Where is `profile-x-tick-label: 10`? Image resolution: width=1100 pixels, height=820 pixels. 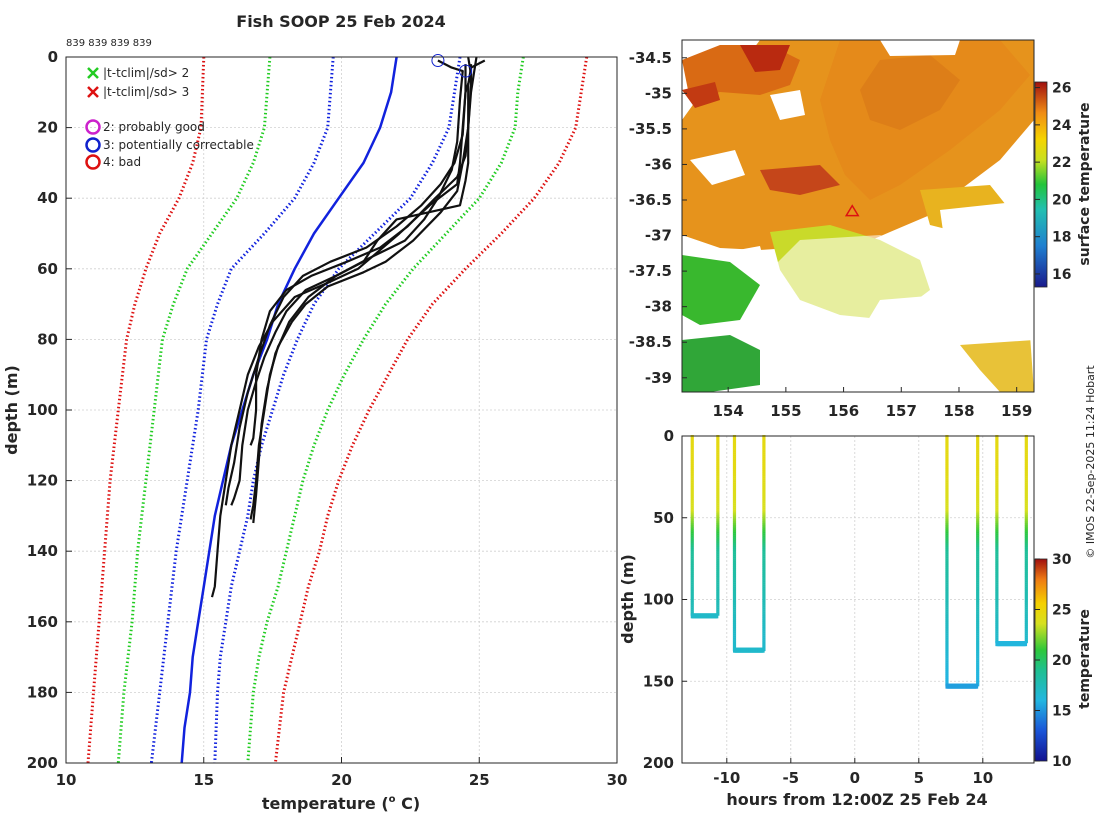
profile-x-tick-label: 10 is located at coordinates (66, 780).